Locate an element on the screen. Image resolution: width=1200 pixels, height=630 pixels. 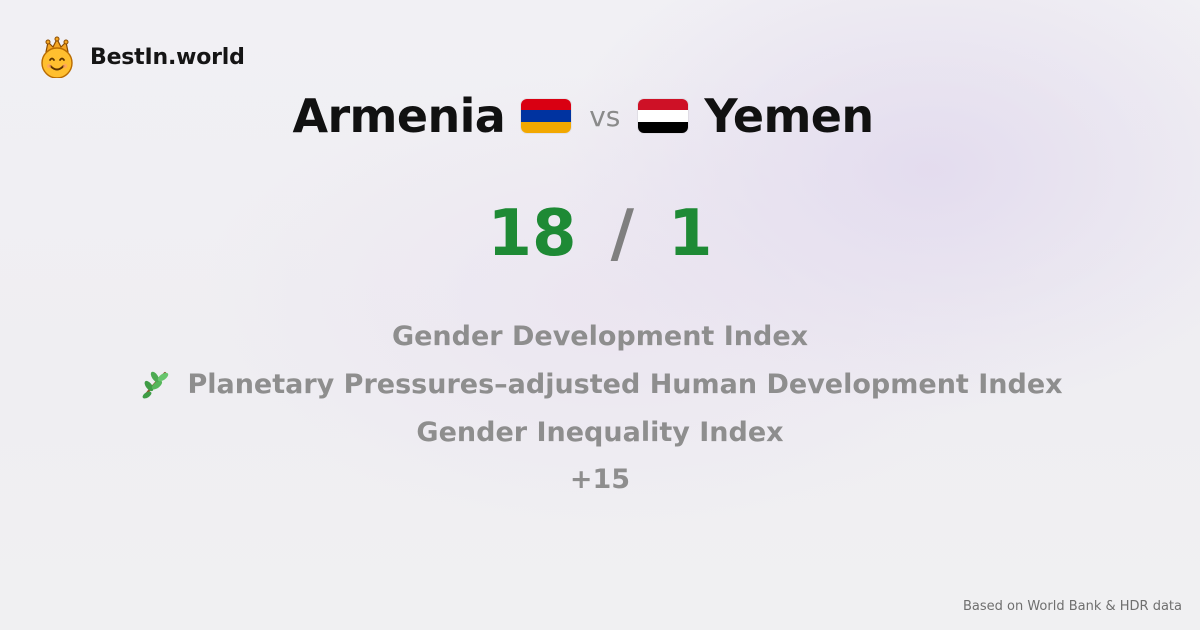
left-score: 18 is located at coordinates (532, 234).